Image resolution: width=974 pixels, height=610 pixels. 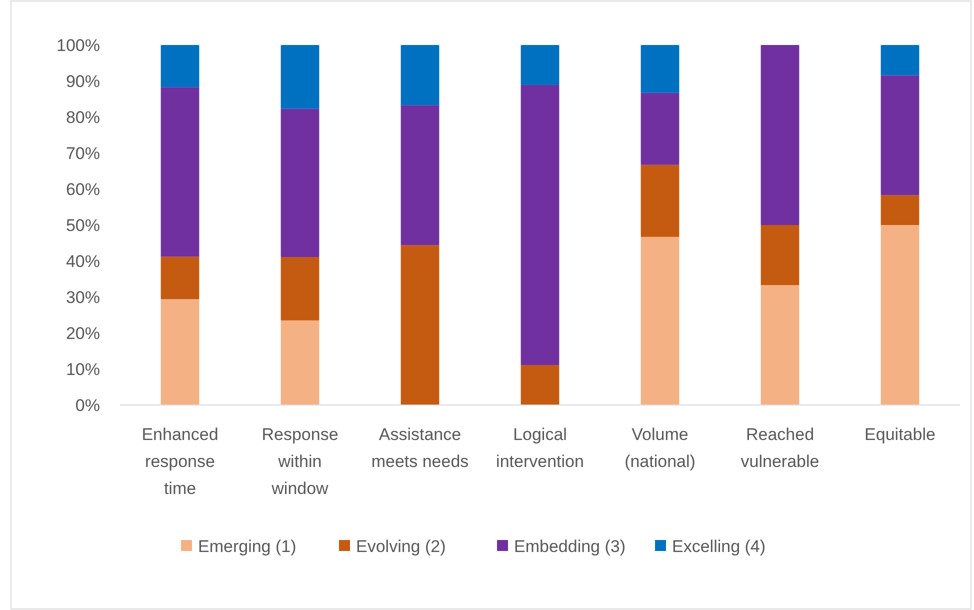 What do you see at coordinates (420, 448) in the screenshot?
I see `x-tick-label: Assistance meets needs` at bounding box center [420, 448].